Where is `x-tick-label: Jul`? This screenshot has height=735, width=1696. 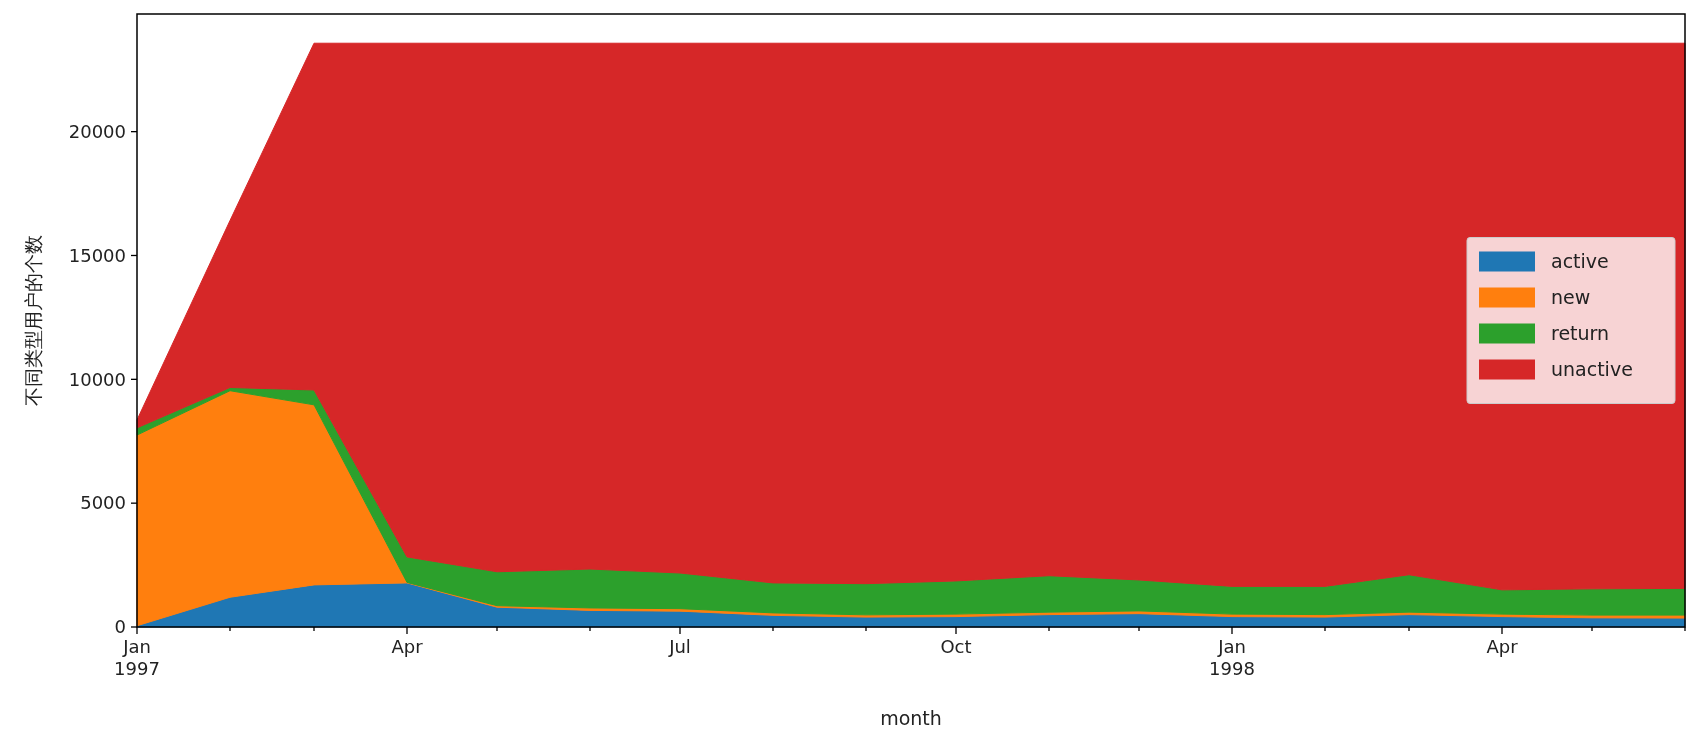
x-tick-label: Jul is located at coordinates (679, 646).